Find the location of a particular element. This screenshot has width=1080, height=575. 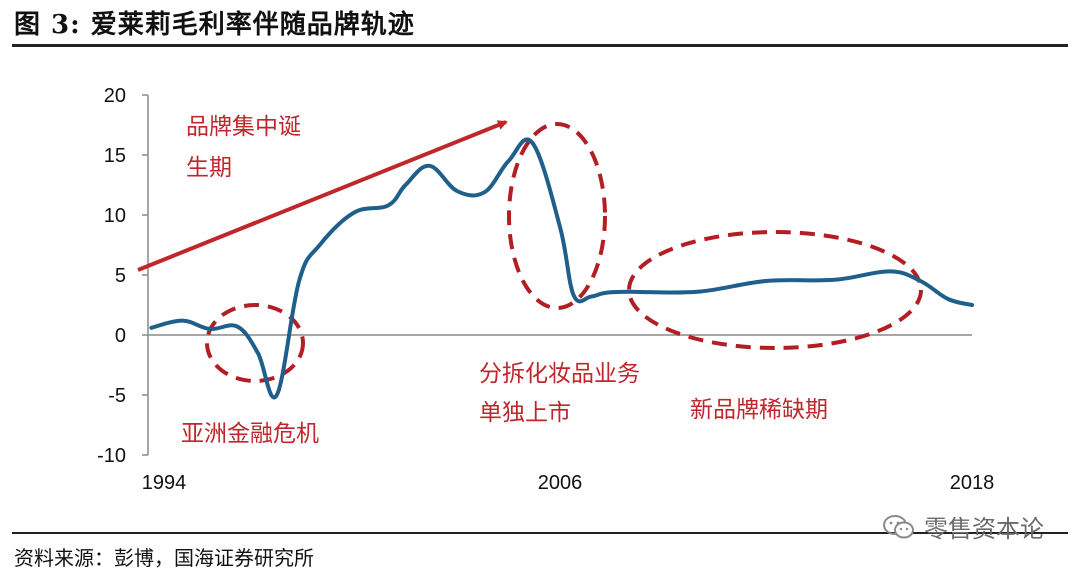

x-tick-label: 1994 is located at coordinates (164, 483).